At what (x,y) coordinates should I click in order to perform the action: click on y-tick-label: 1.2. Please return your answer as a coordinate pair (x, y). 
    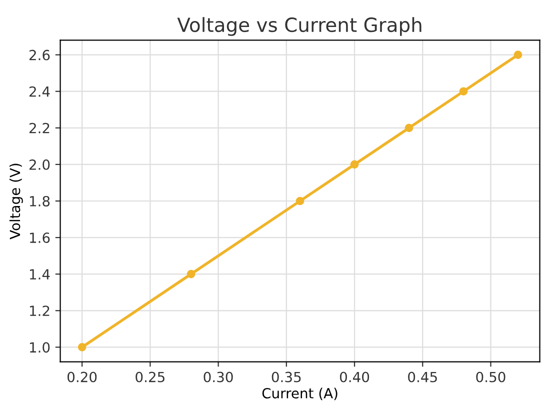
    Looking at the image, I should click on (40, 311).